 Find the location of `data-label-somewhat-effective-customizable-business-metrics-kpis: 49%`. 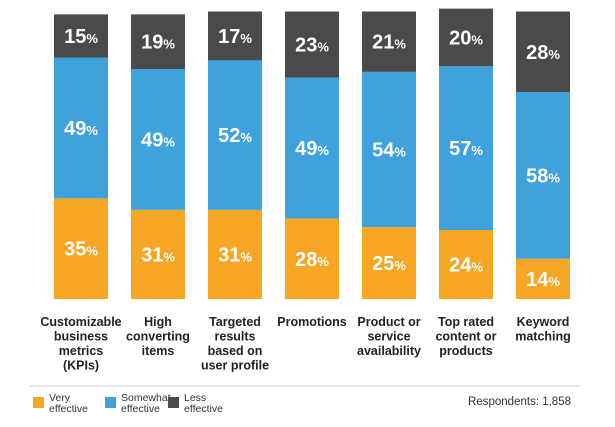

data-label-somewhat-effective-customizable-business-metrics-kpis: 49% is located at coordinates (81, 129).